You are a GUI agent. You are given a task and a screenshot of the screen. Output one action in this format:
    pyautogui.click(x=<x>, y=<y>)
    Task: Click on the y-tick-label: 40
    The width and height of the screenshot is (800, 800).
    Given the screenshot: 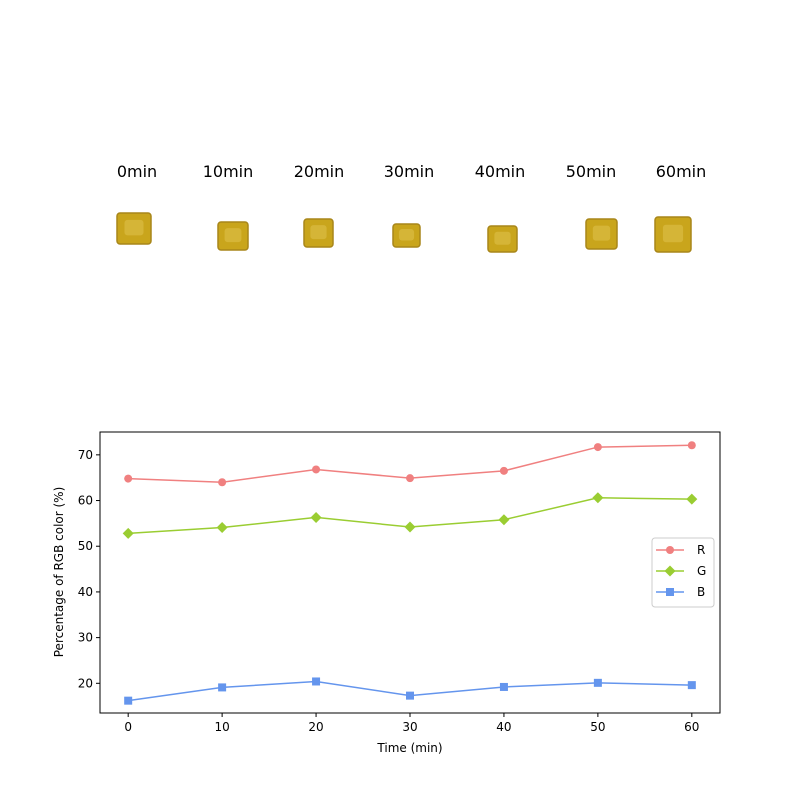 What is the action you would take?
    pyautogui.click(x=85, y=592)
    